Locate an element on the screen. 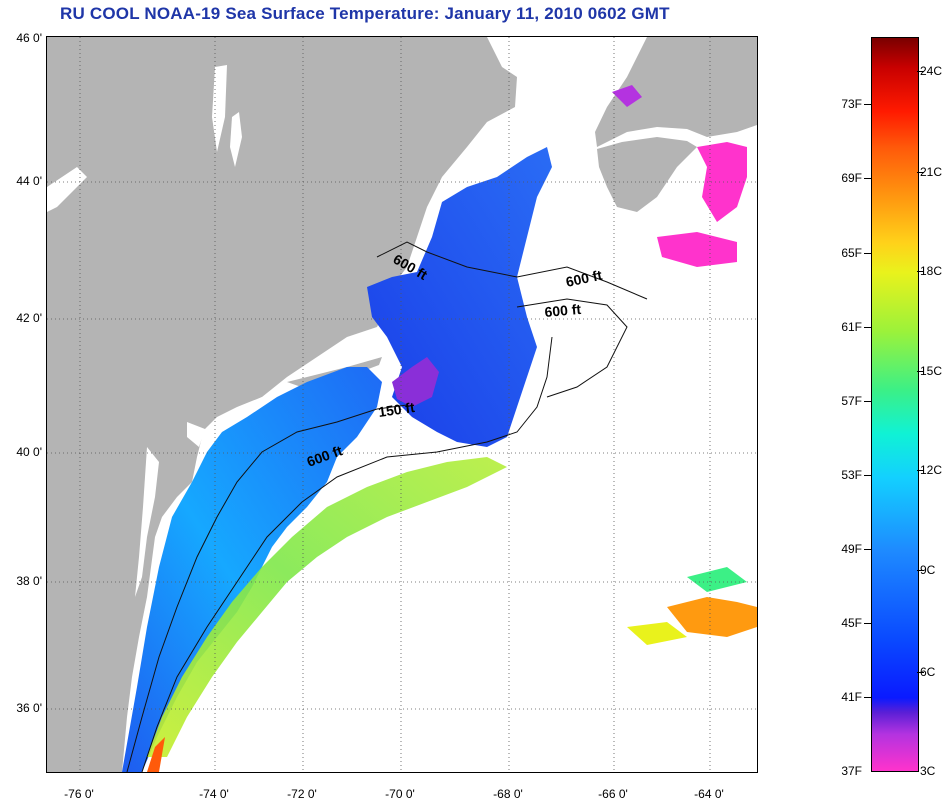  sst-slope-warm is located at coordinates (327, 607).